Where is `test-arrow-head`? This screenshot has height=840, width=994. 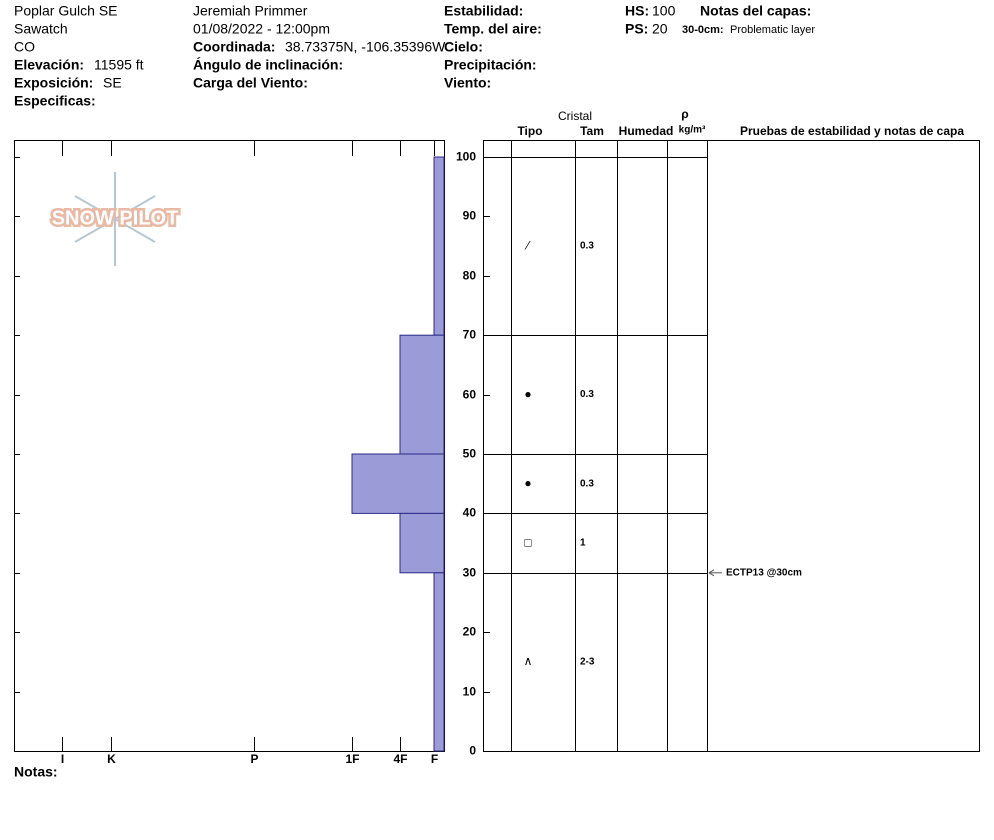 test-arrow-head is located at coordinates (711, 573).